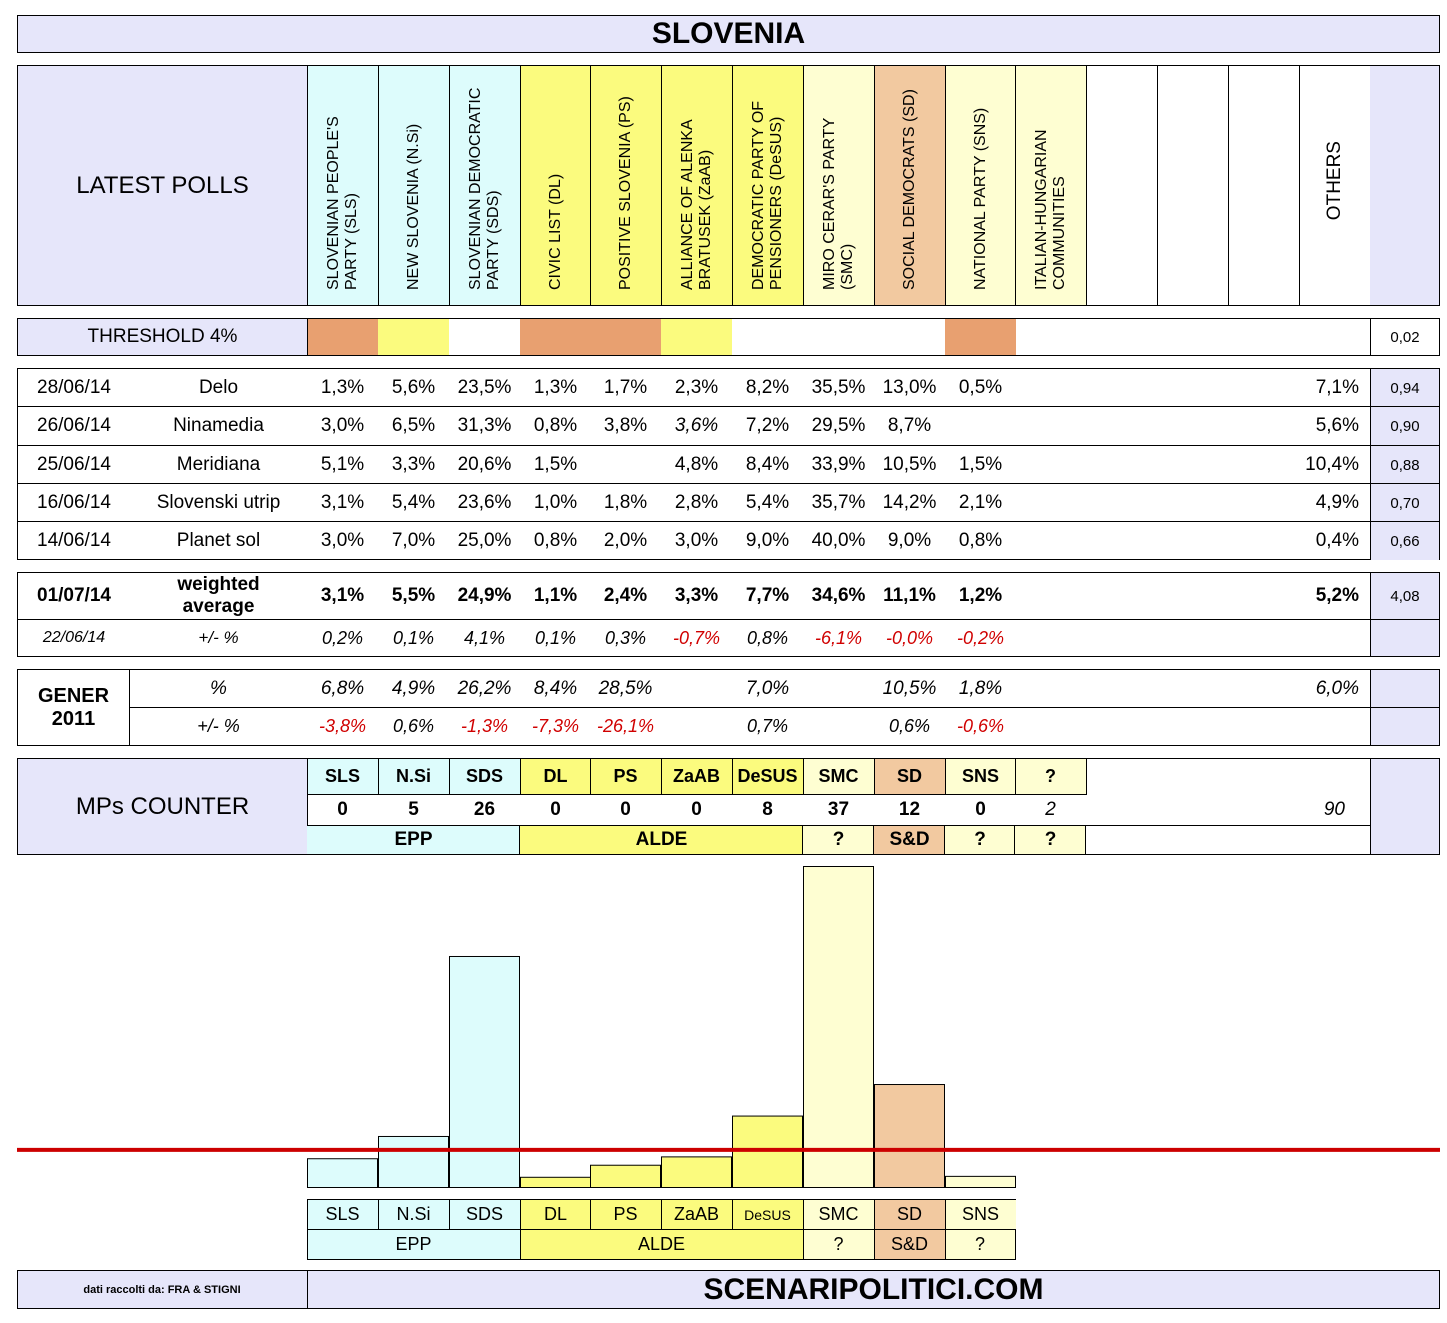 This screenshot has width=1447, height=1323. What do you see at coordinates (767, 637) in the screenshot?
I see `weighted-diff: 0,8%` at bounding box center [767, 637].